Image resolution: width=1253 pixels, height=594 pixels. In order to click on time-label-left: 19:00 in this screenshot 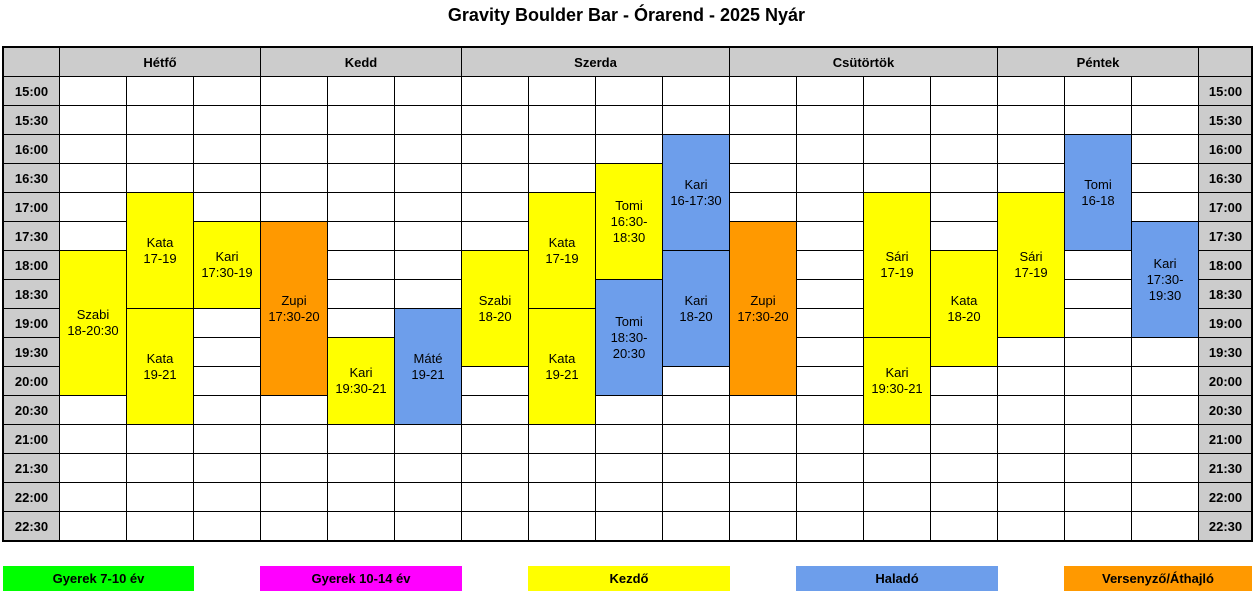, I will do `click(31, 323)`.